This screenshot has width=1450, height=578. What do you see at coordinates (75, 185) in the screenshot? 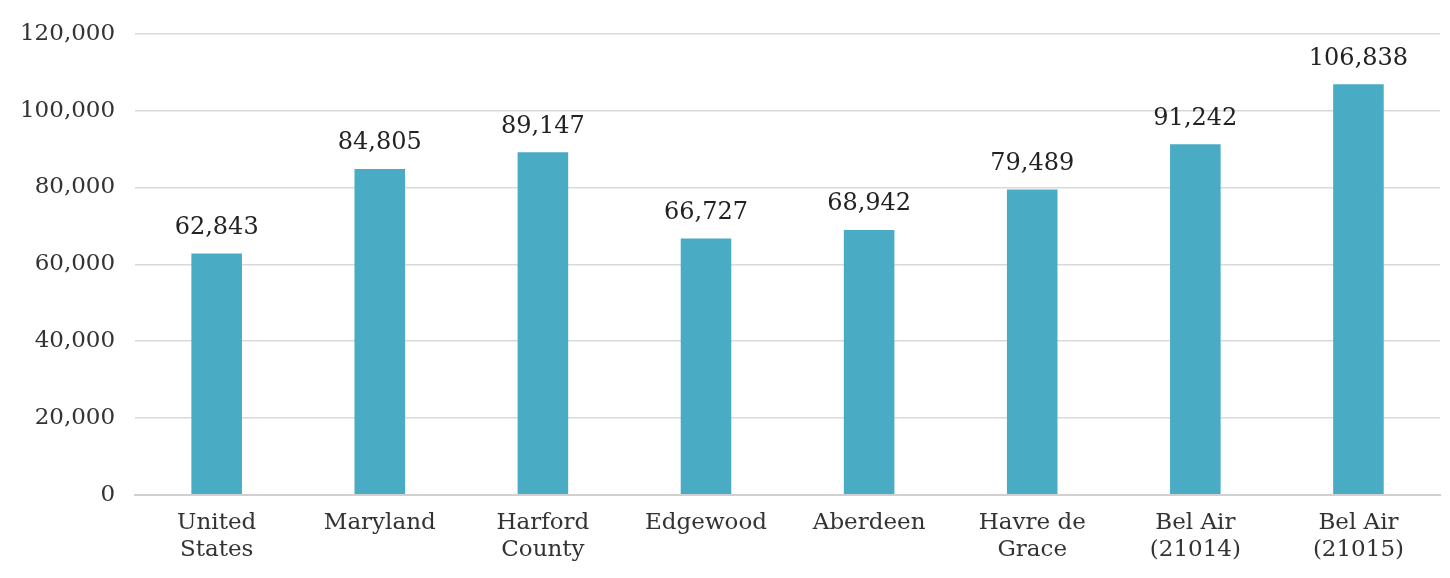
I see `y-tick-label: 80,000` at bounding box center [75, 185].